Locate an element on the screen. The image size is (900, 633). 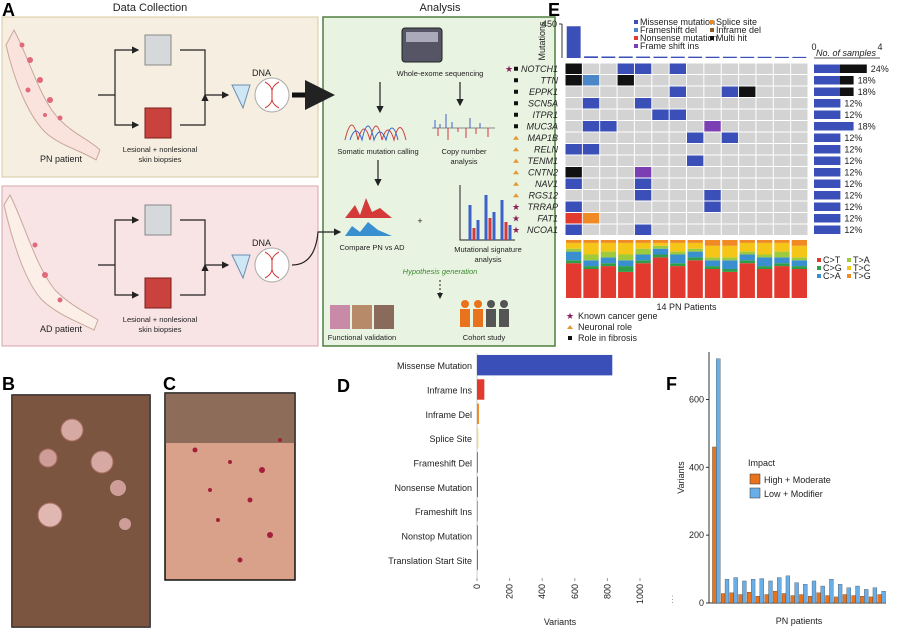
compare-label: Compare PN vs AD is located at coordinates (372, 247).